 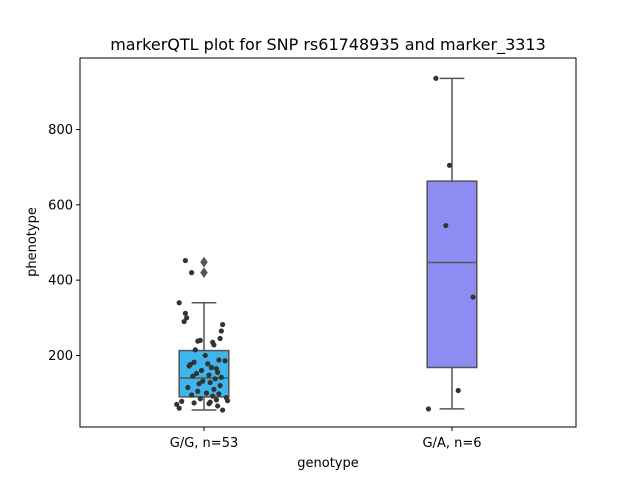 I want to click on y-tick-label: 200, so click(x=60, y=356).